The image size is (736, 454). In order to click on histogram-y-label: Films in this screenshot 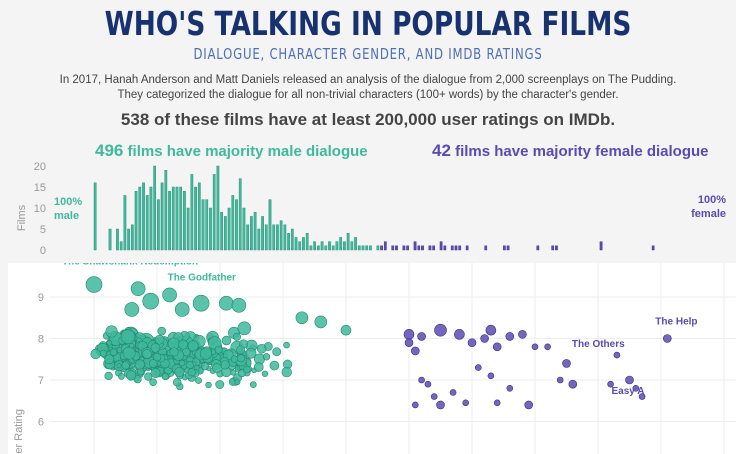, I will do `click(22, 217)`.